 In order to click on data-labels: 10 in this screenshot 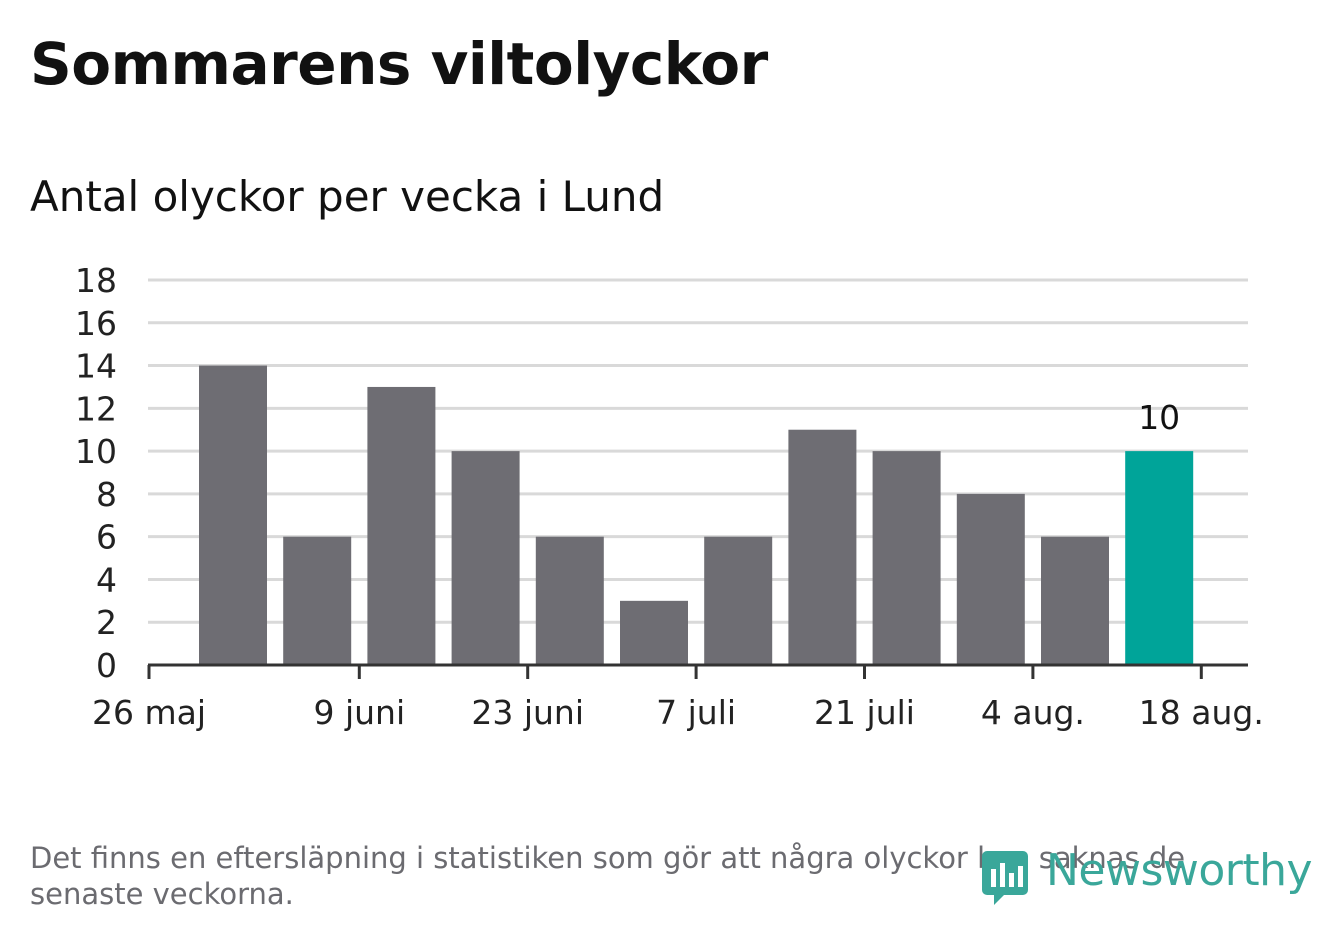, I will do `click(1159, 417)`.